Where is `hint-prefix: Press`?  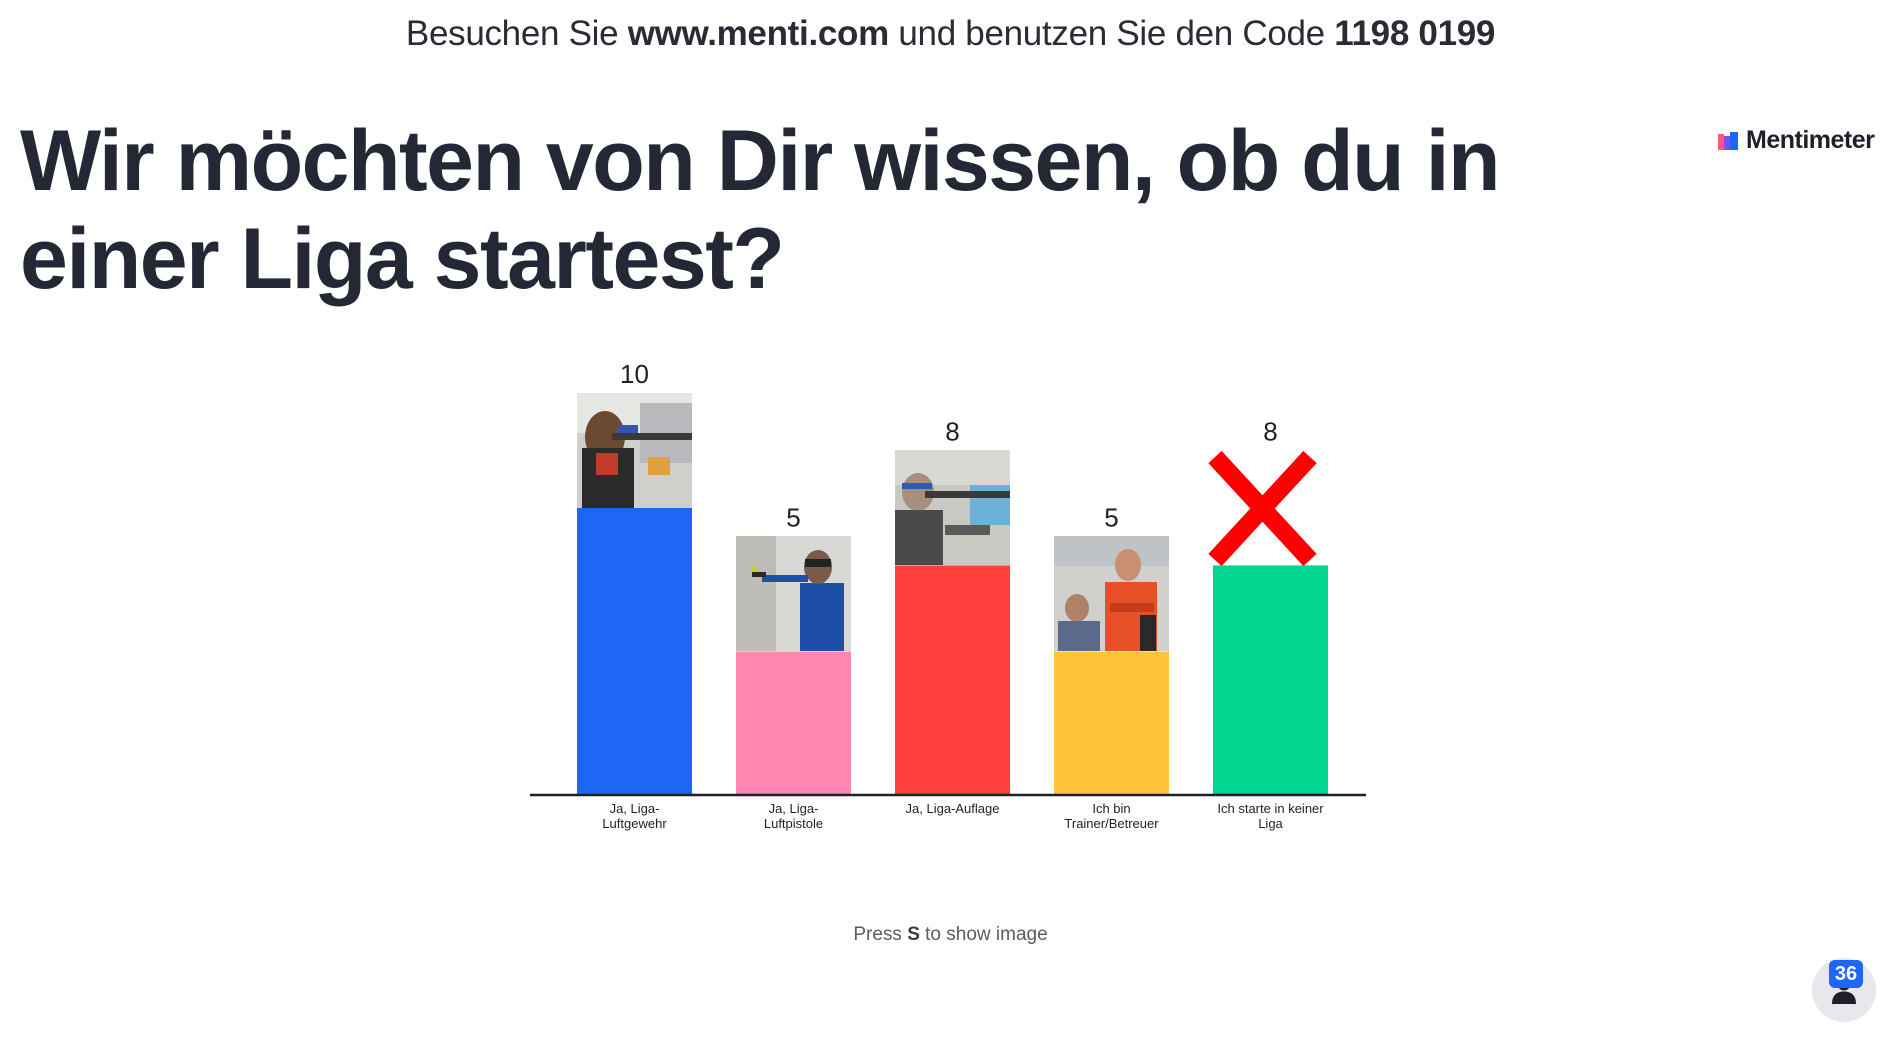 hint-prefix: Press is located at coordinates (880, 934).